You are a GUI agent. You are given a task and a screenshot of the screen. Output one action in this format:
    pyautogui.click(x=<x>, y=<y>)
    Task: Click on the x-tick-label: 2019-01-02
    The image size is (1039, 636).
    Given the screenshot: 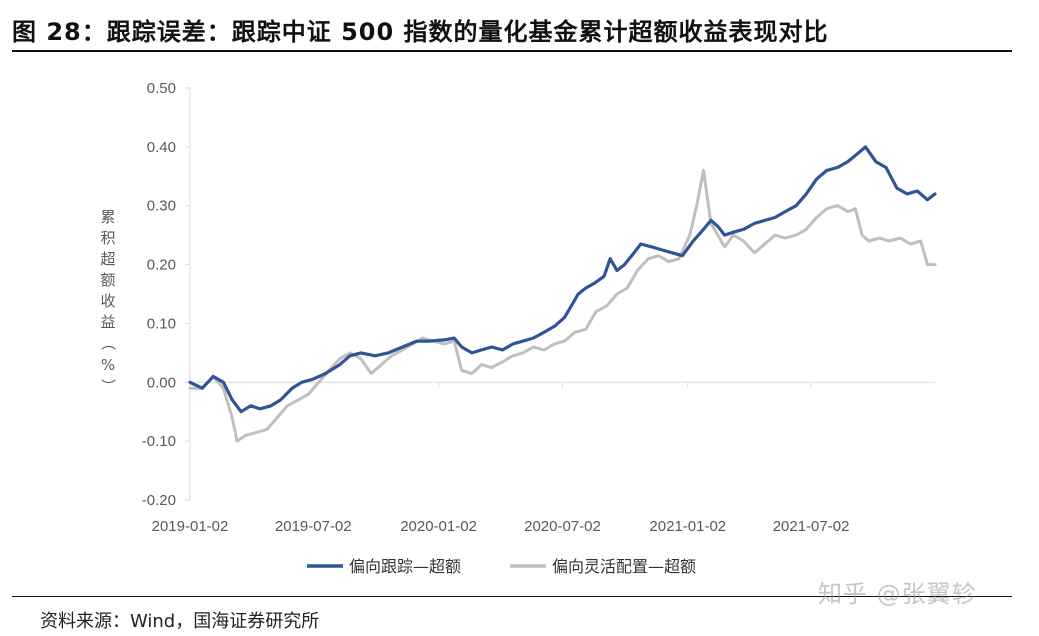 What is the action you would take?
    pyautogui.click(x=190, y=526)
    